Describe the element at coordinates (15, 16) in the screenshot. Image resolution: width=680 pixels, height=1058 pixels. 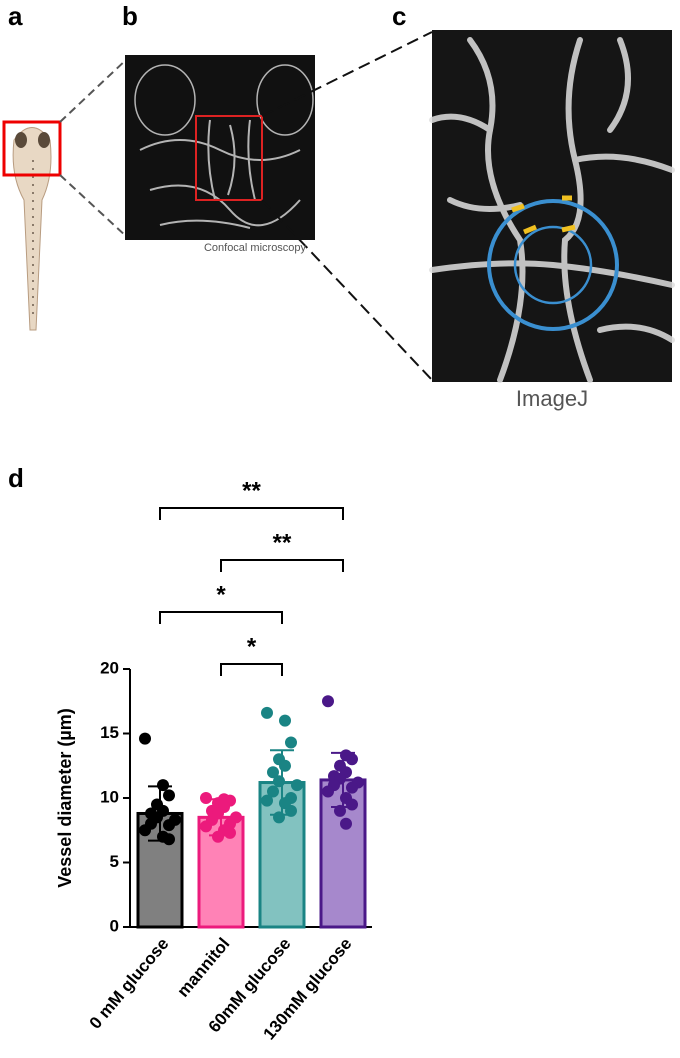
I see `panel-label: a` at that location.